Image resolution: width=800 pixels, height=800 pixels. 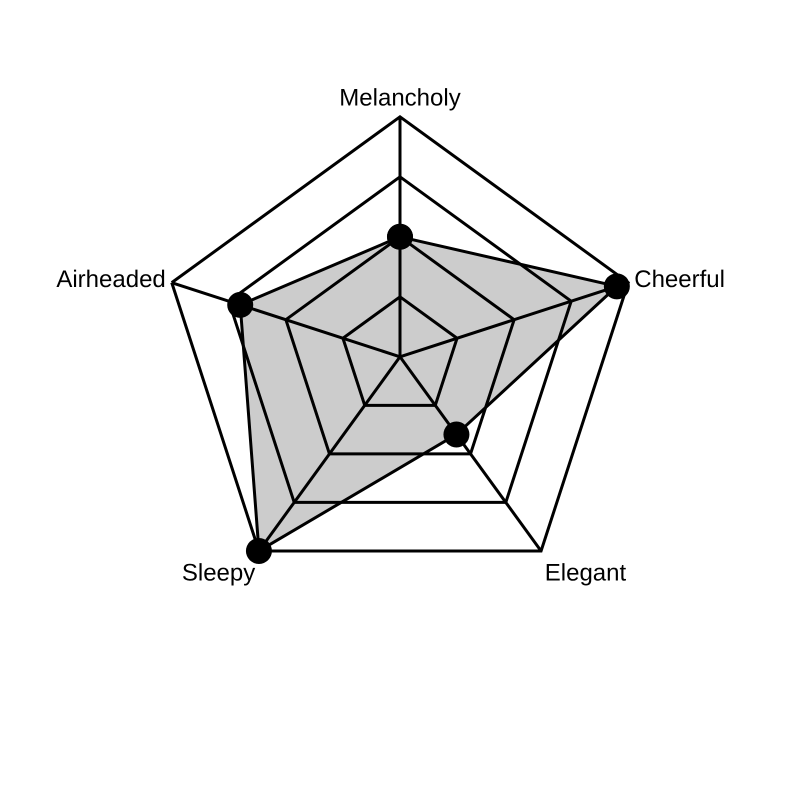 I want to click on spoke-label: Airheaded, so click(x=111, y=280).